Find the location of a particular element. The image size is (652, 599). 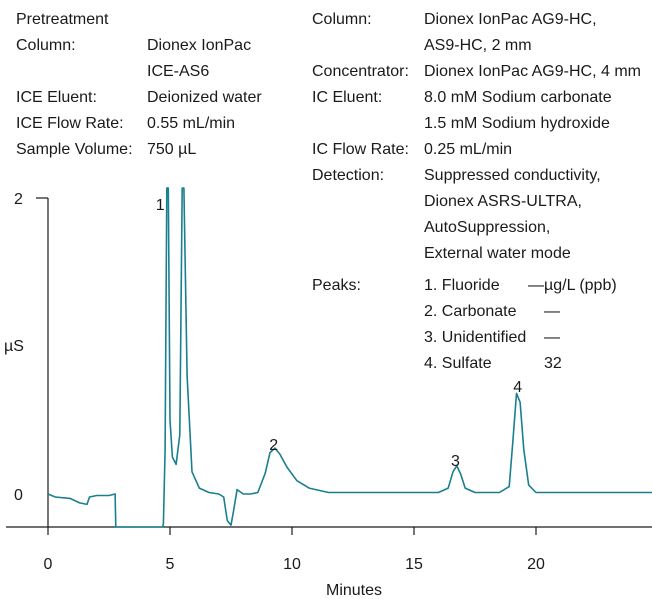

peak-label-3: 3 is located at coordinates (455, 461).